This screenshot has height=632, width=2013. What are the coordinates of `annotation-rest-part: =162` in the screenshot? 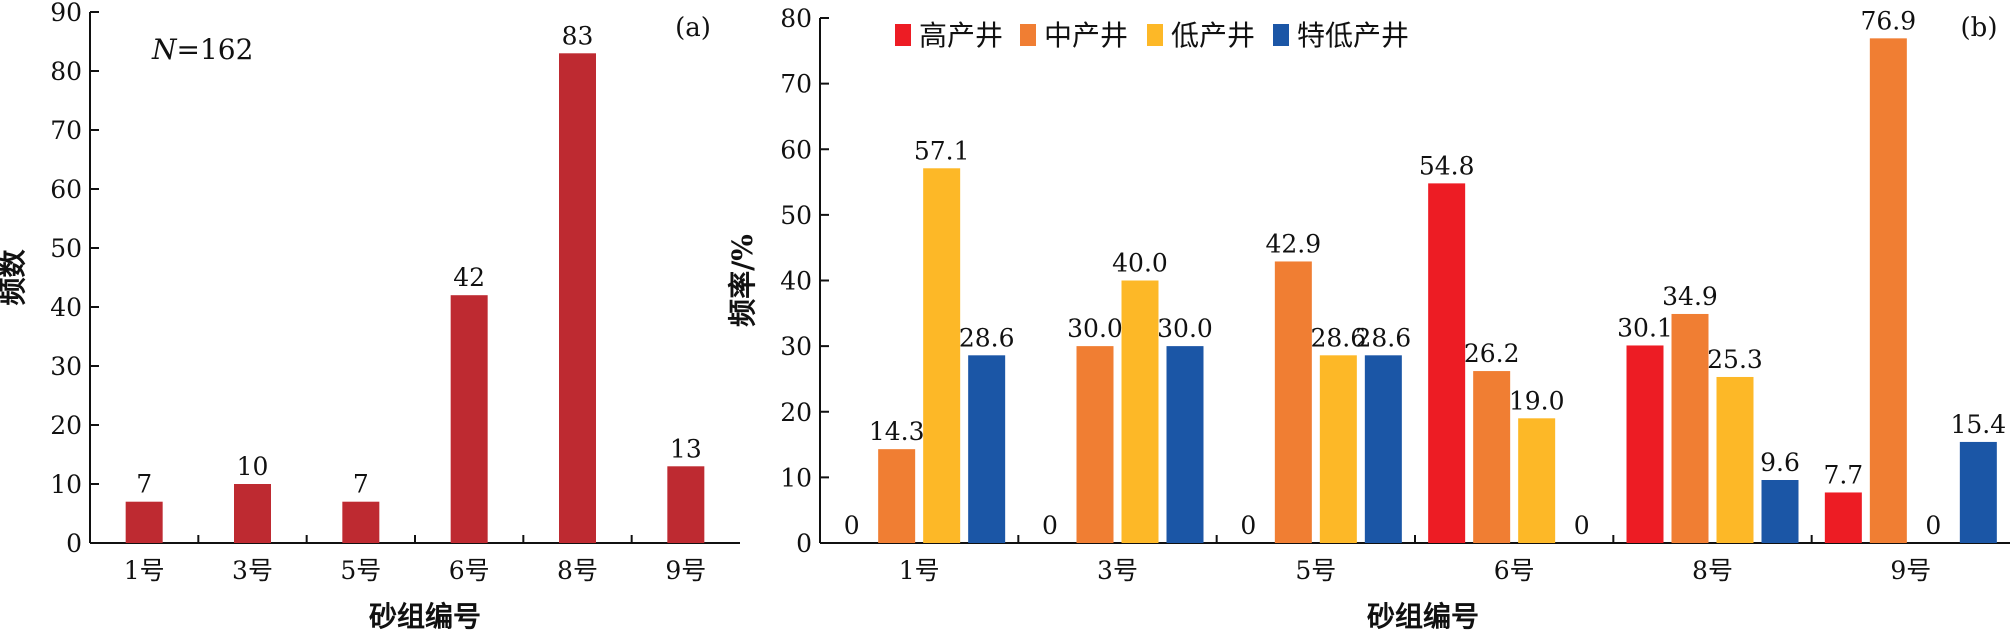 It's located at (215, 49).